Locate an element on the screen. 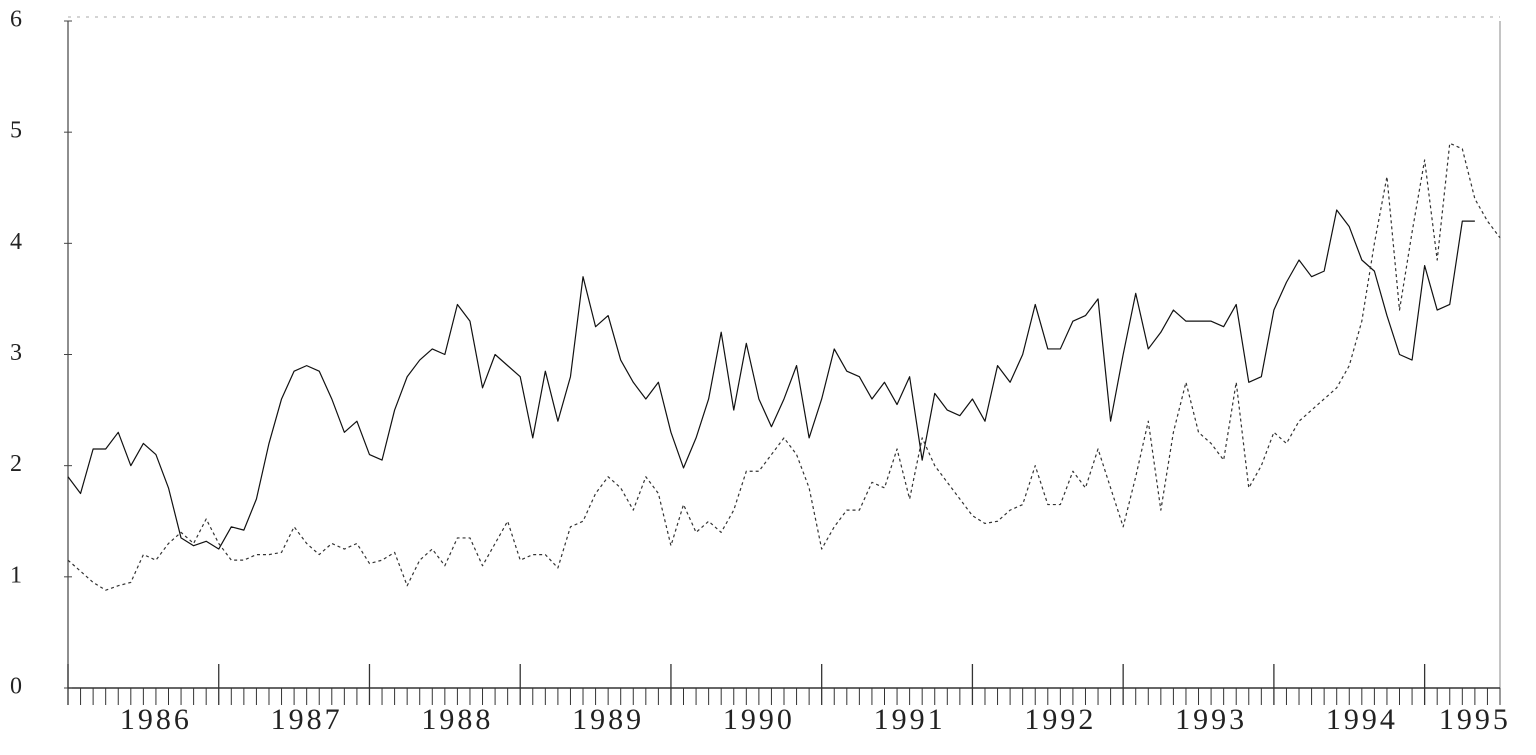 Image resolution: width=1536 pixels, height=755 pixels. x-tick-label: 1988 is located at coordinates (457, 719).